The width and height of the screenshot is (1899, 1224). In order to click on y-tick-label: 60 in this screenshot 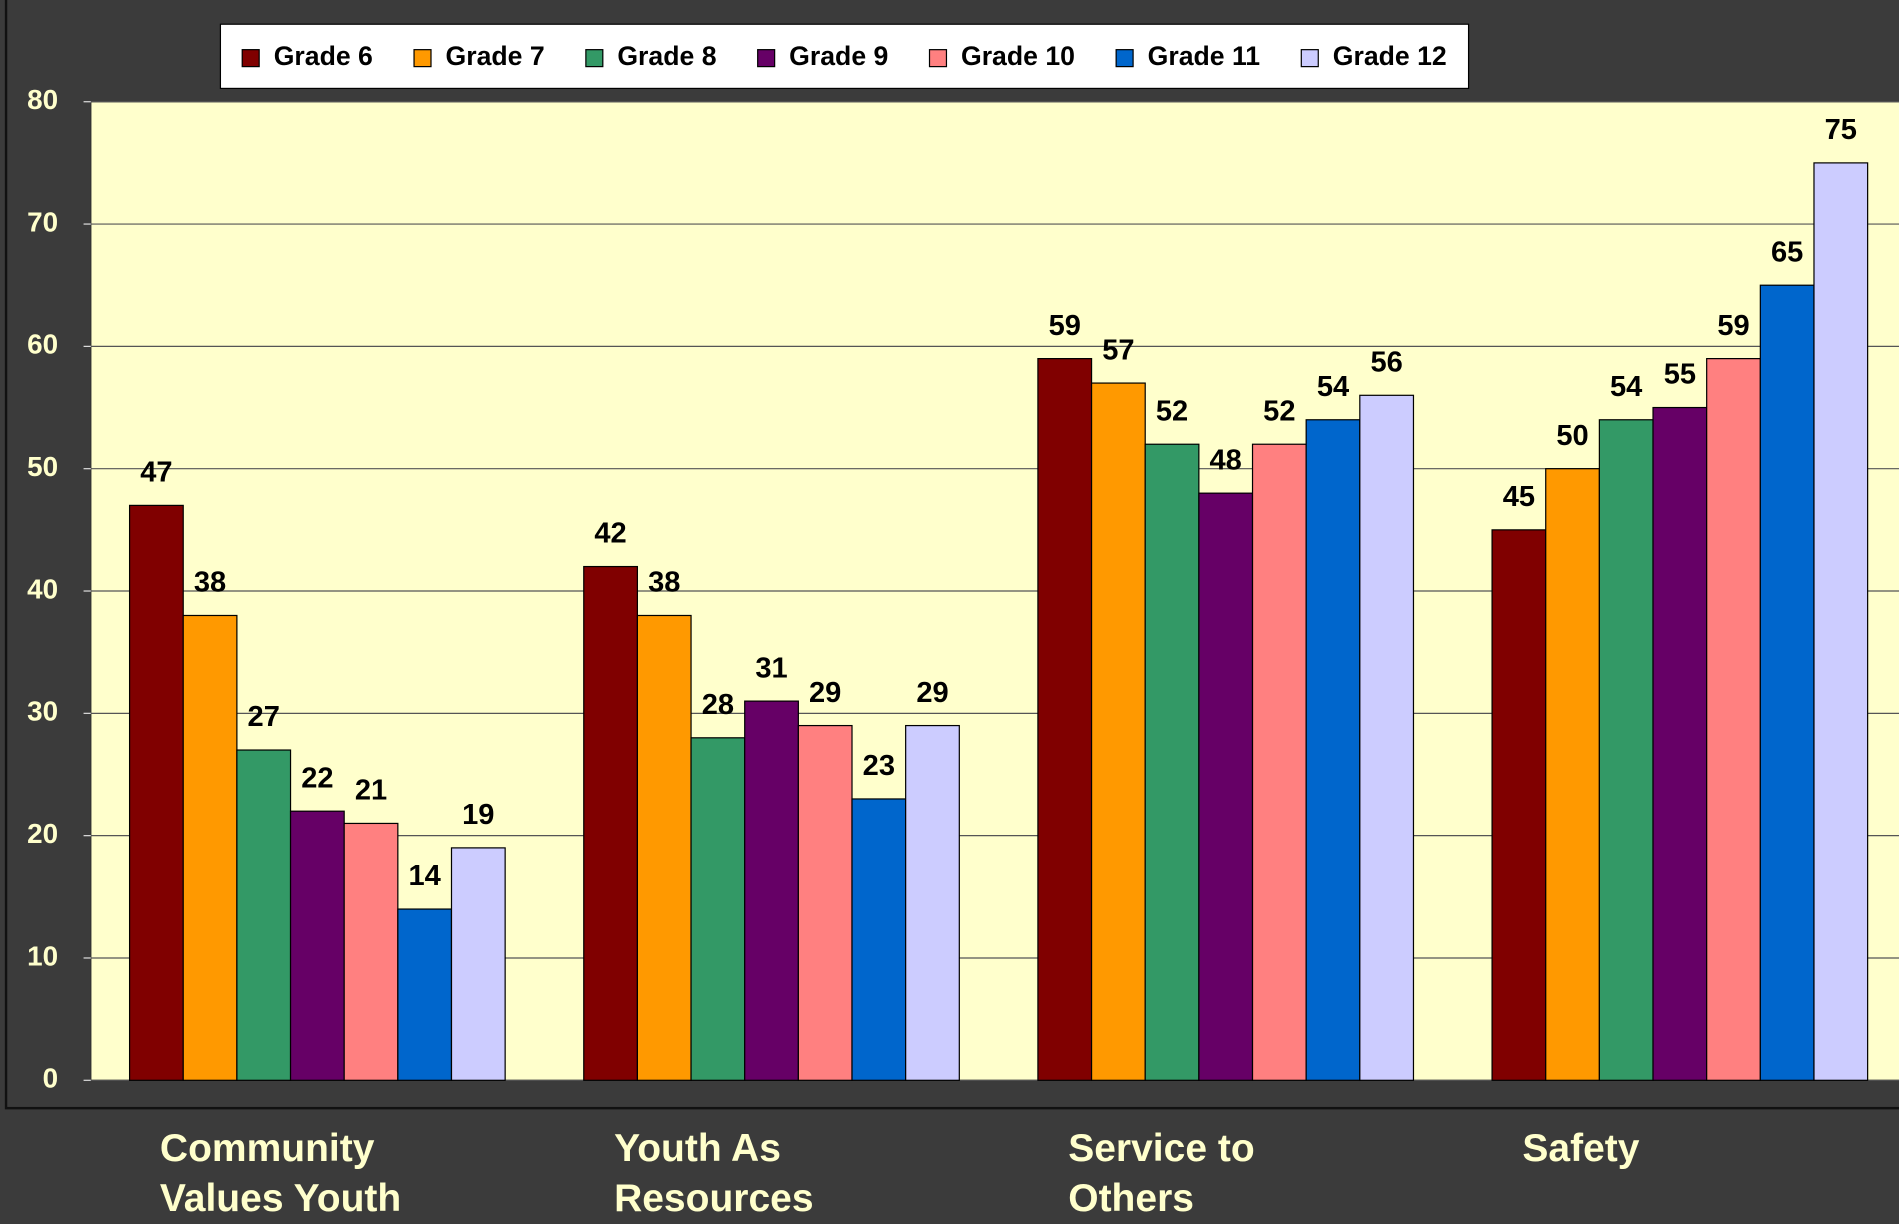, I will do `click(42, 344)`.